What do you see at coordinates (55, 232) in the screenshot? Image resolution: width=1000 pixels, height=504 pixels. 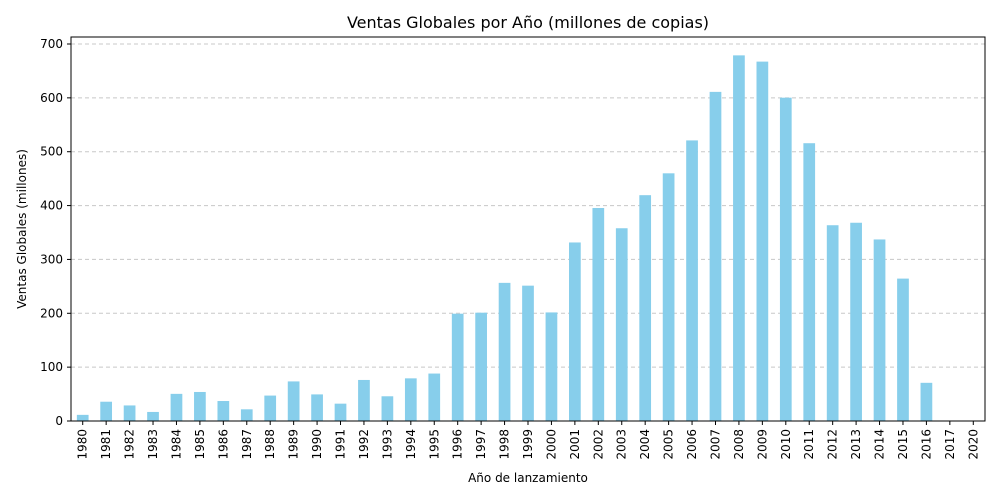 I see `y-ticks: 0 100 200 300 400 500 600 700` at bounding box center [55, 232].